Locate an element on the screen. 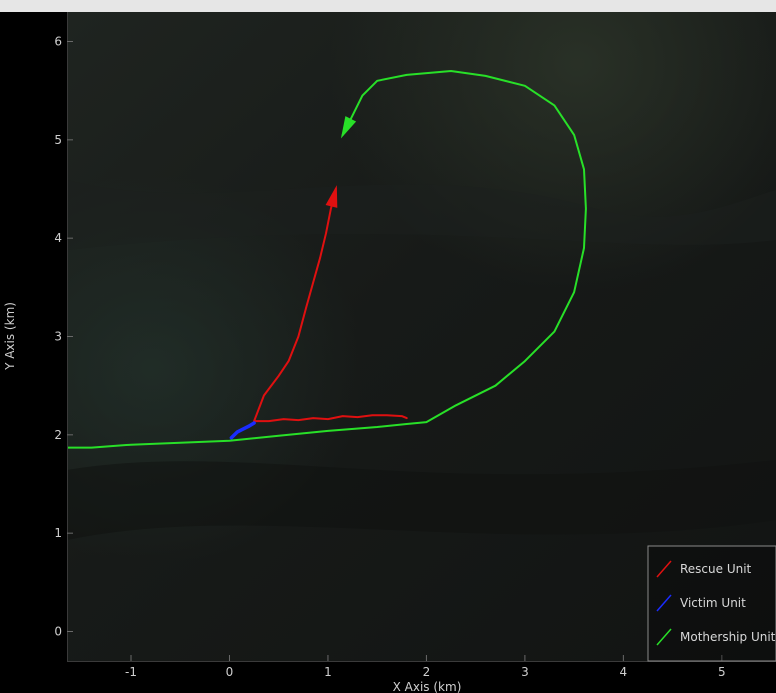  y-tick-label: 1 is located at coordinates (58, 533).